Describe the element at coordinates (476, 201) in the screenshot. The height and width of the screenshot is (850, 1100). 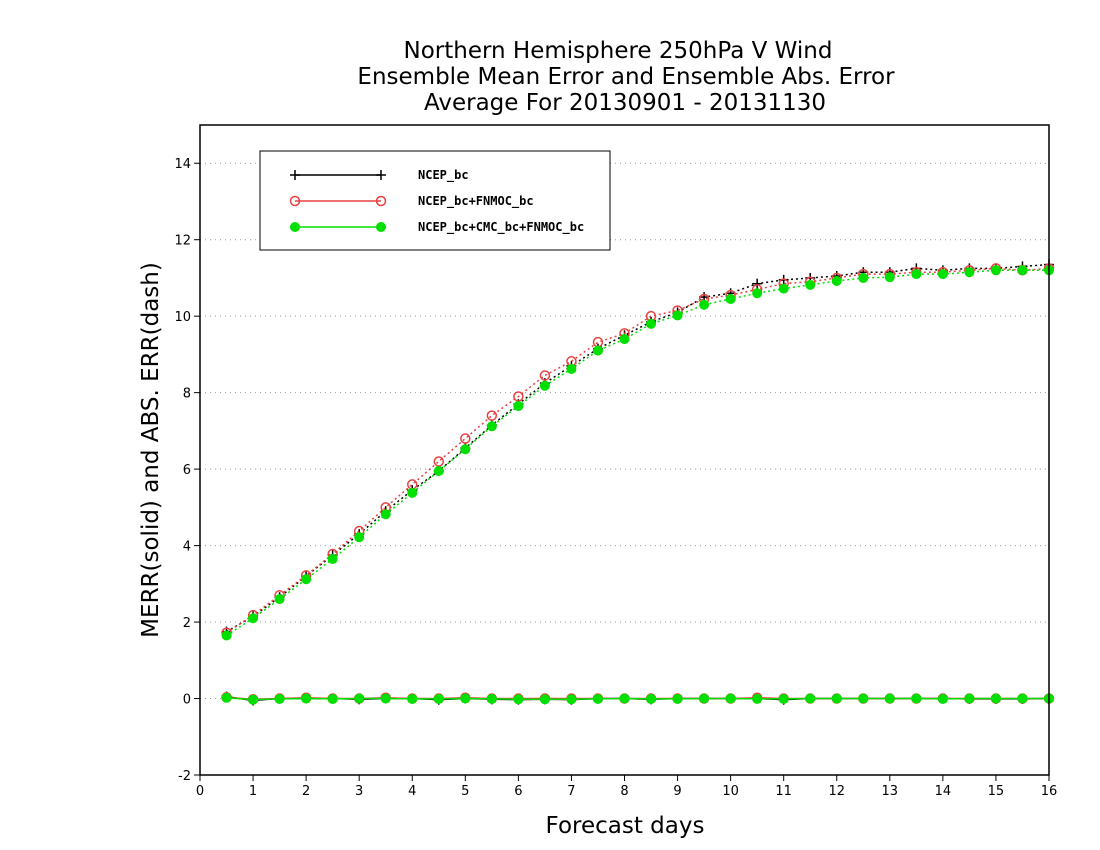
I see `legend-label: NCEP_bc+FNMOC_bc` at that location.